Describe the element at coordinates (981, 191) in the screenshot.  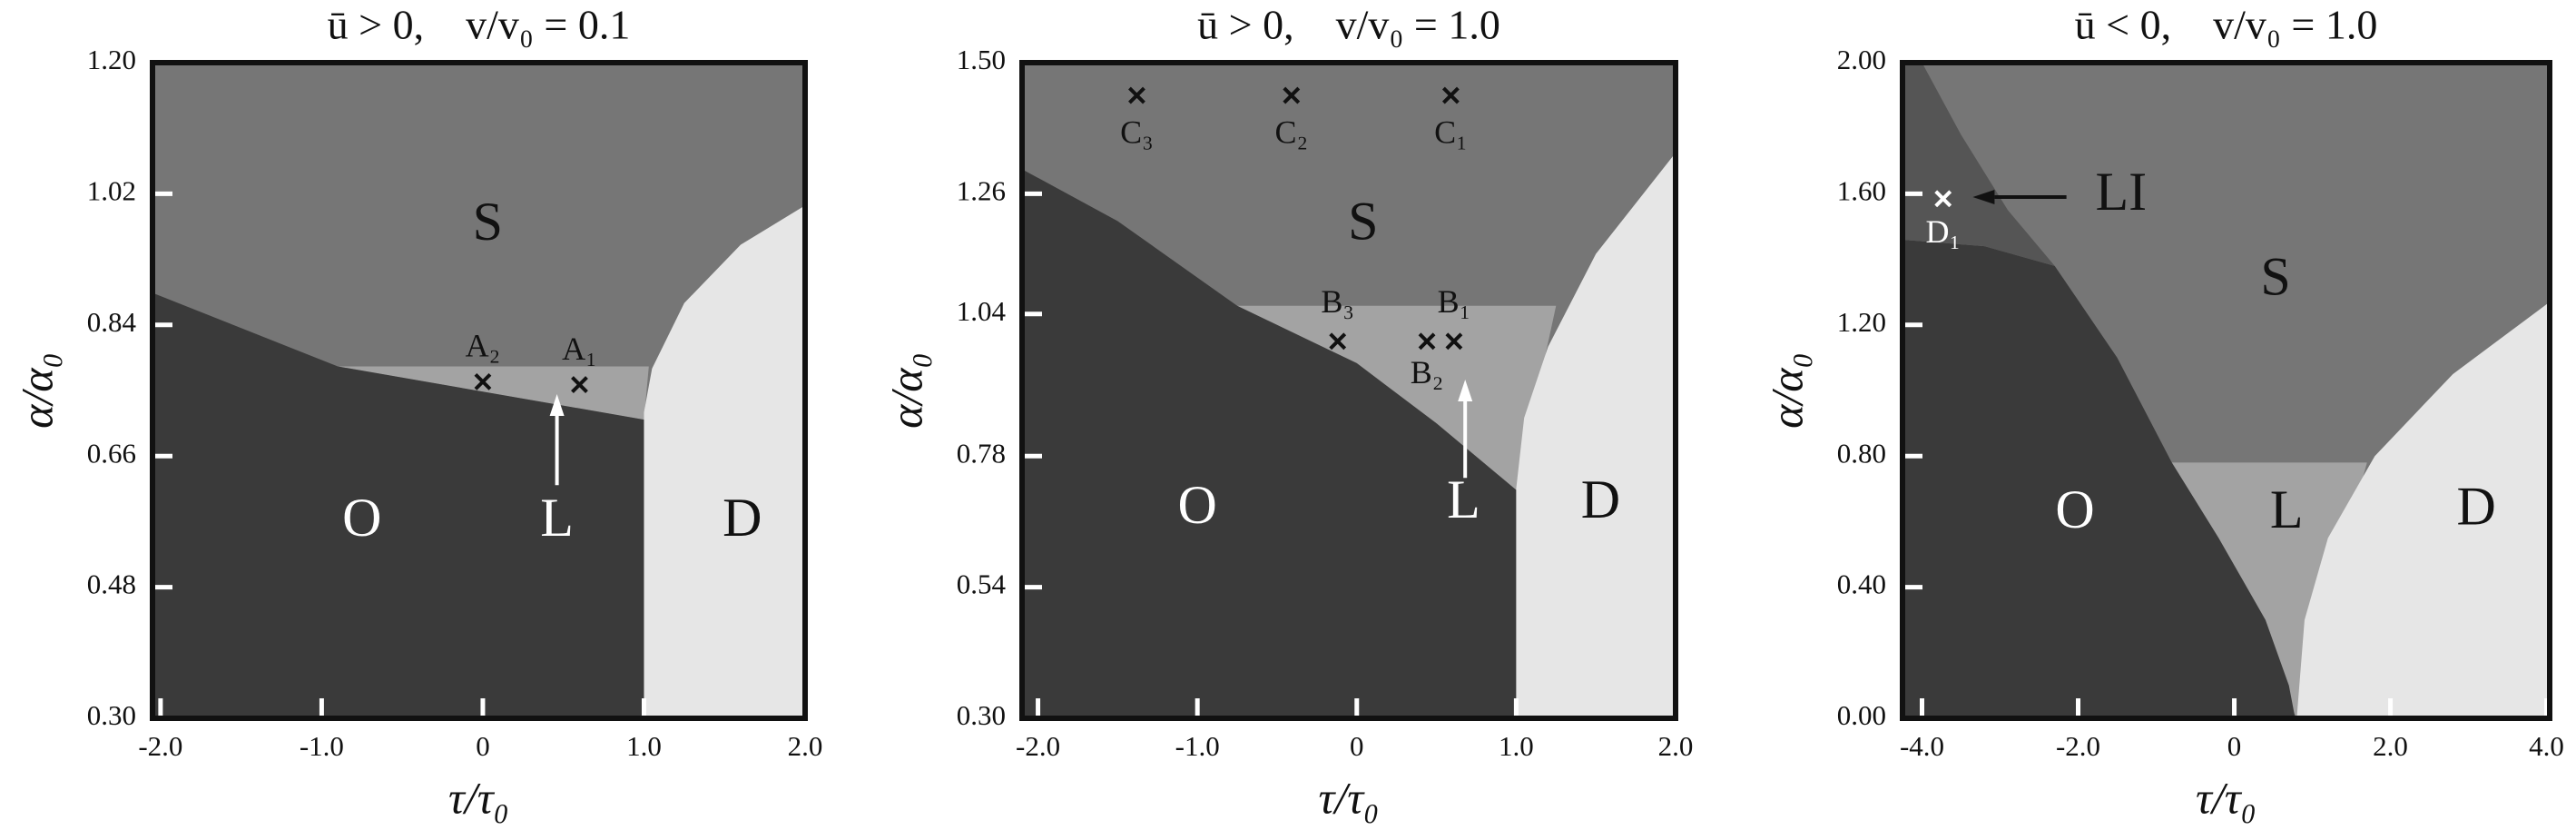
I see `y-tick-label: 1.26` at that location.